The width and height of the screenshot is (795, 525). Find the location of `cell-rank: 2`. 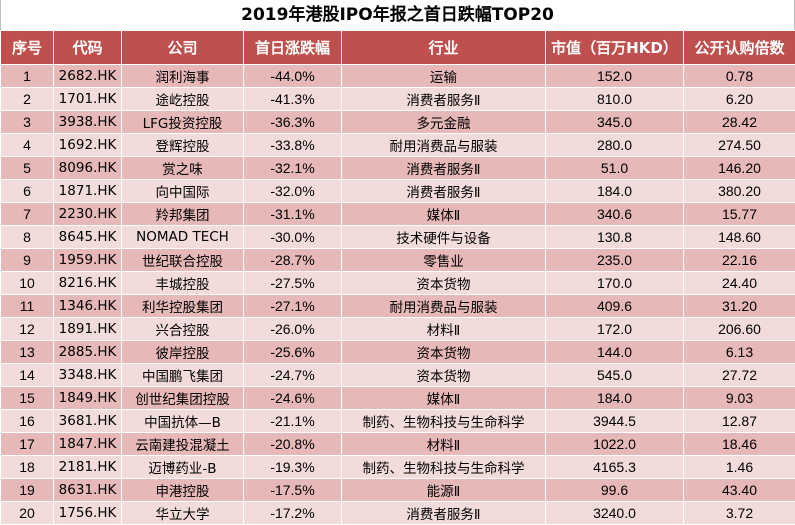

cell-rank: 2 is located at coordinates (27, 99).